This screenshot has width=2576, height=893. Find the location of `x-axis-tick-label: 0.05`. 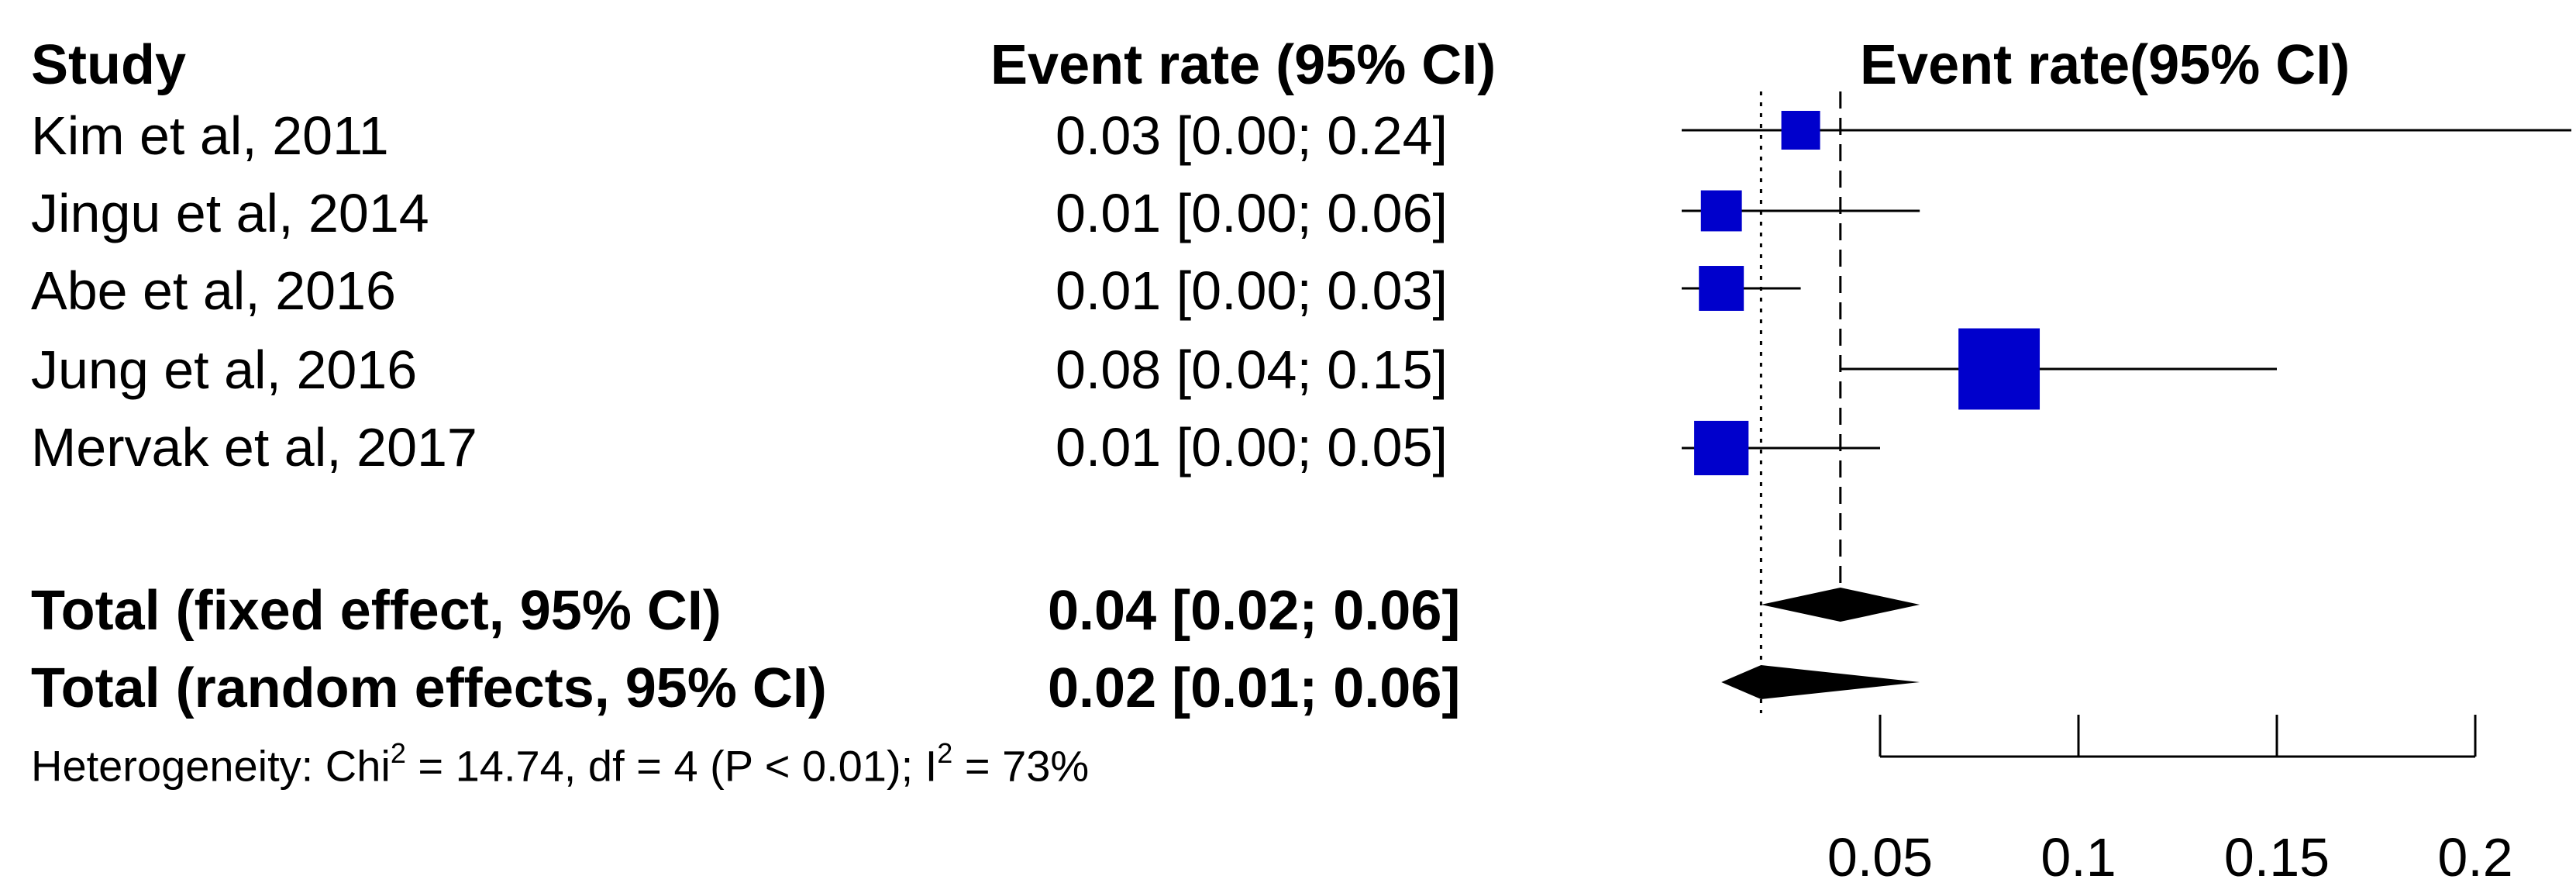

x-axis-tick-label: 0.05 is located at coordinates (1880, 858).